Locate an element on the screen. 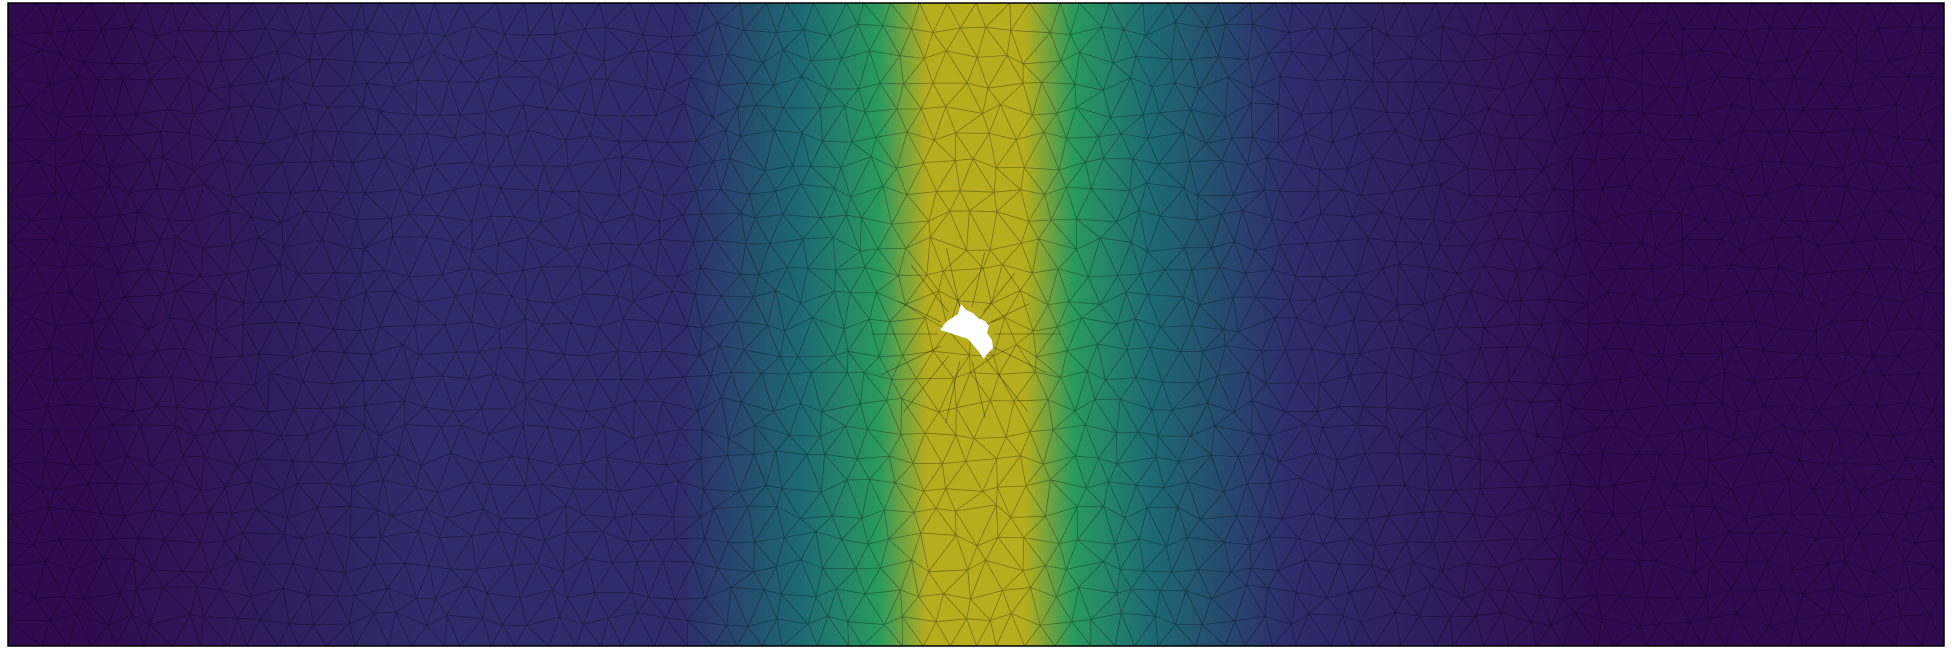 The width and height of the screenshot is (1952, 650). void-refinement-lines is located at coordinates (966, 336).